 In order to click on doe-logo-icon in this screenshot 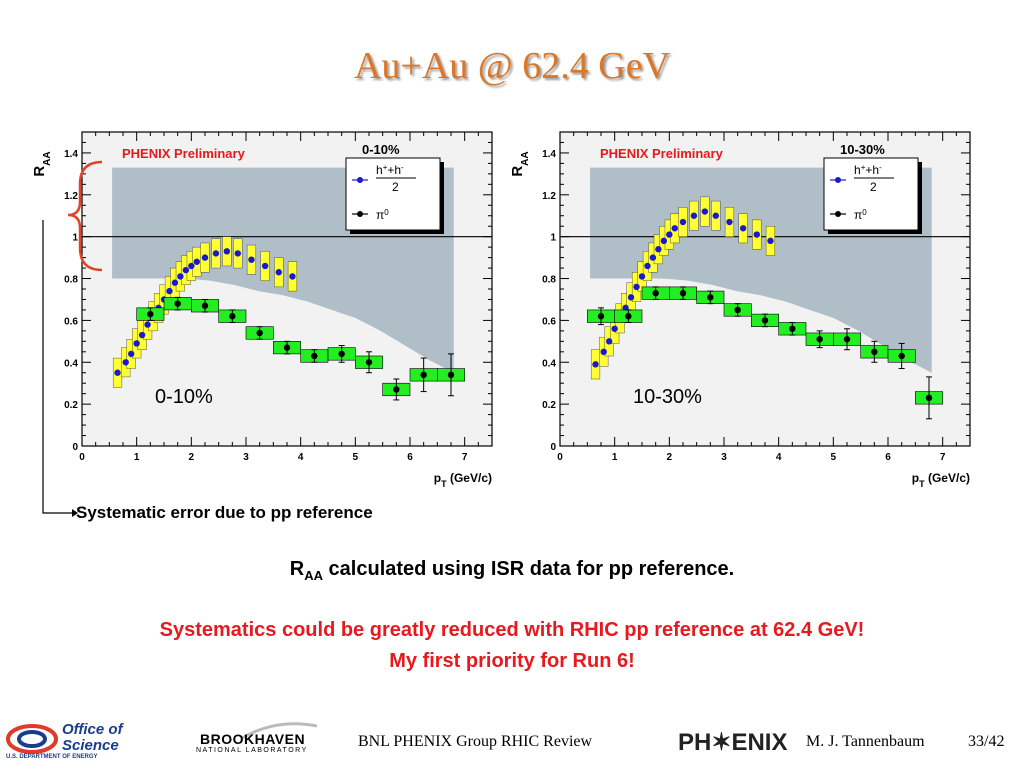, I will do `click(32, 739)`.